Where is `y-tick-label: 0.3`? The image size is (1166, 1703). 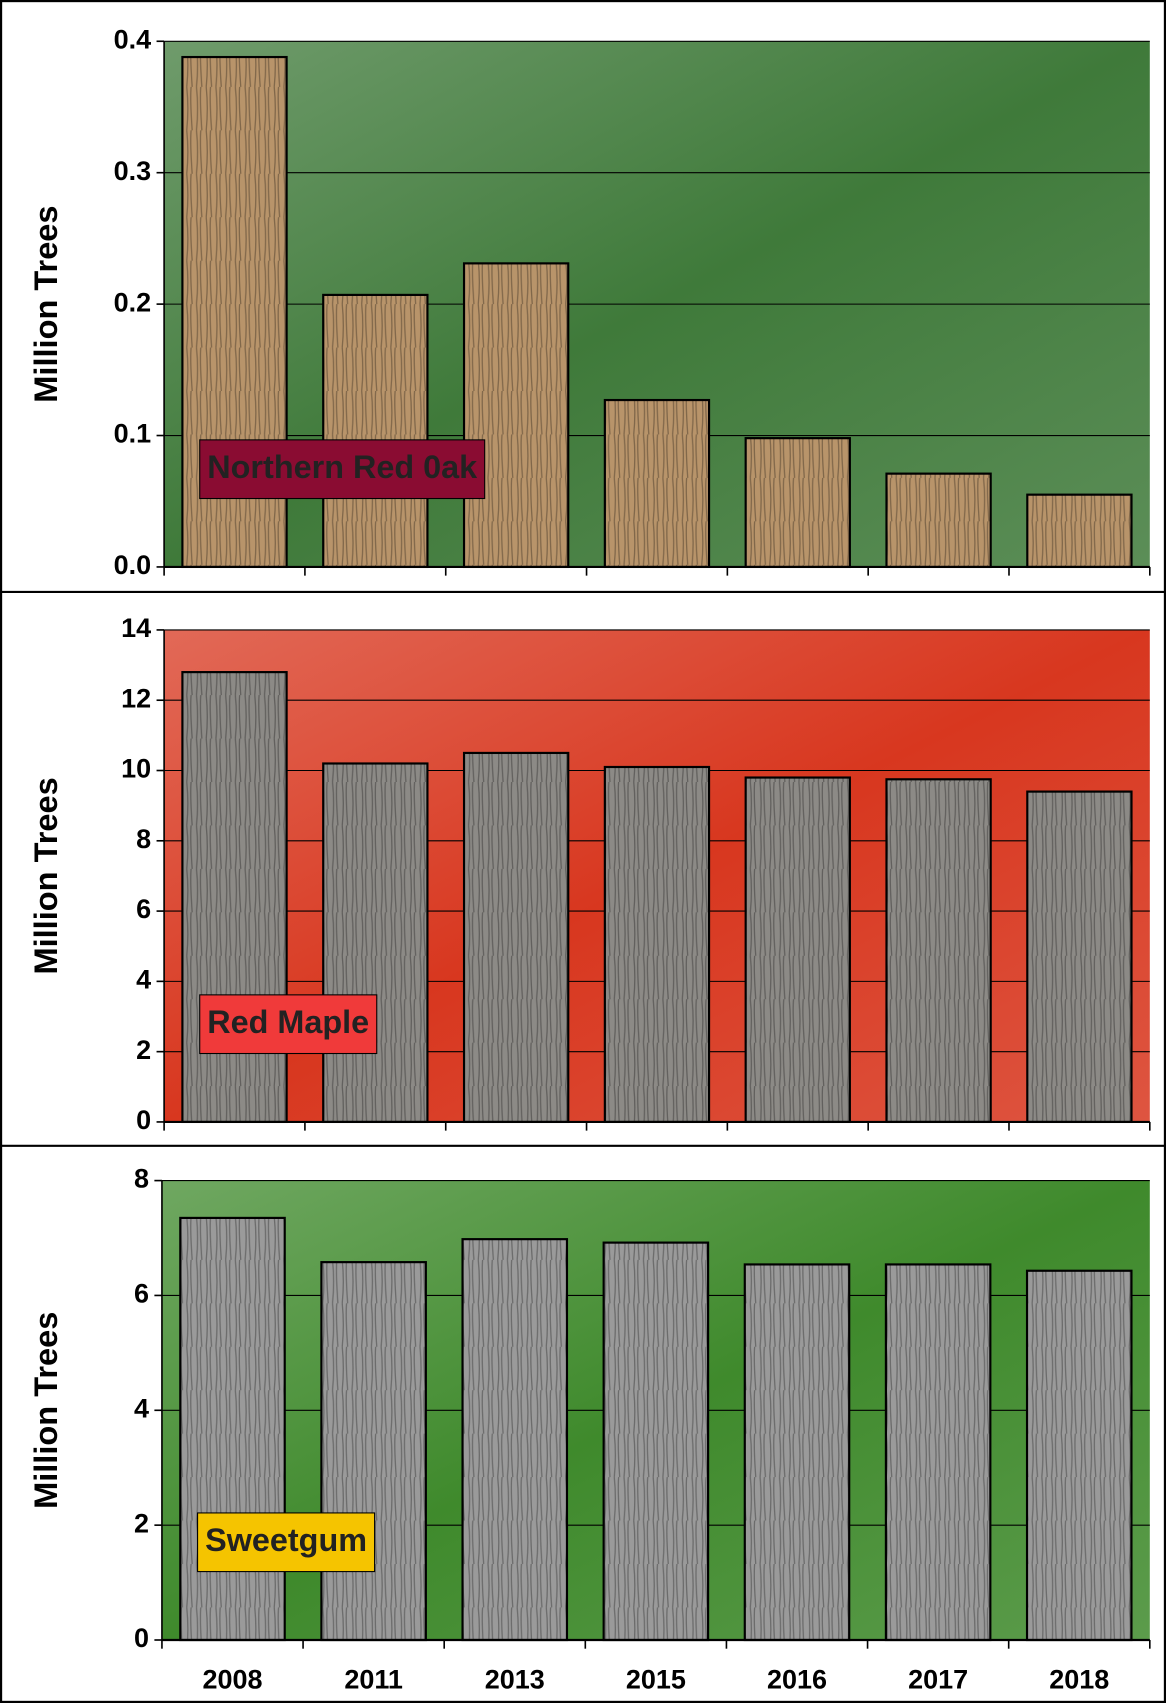
y-tick-label: 0.3 is located at coordinates (133, 170).